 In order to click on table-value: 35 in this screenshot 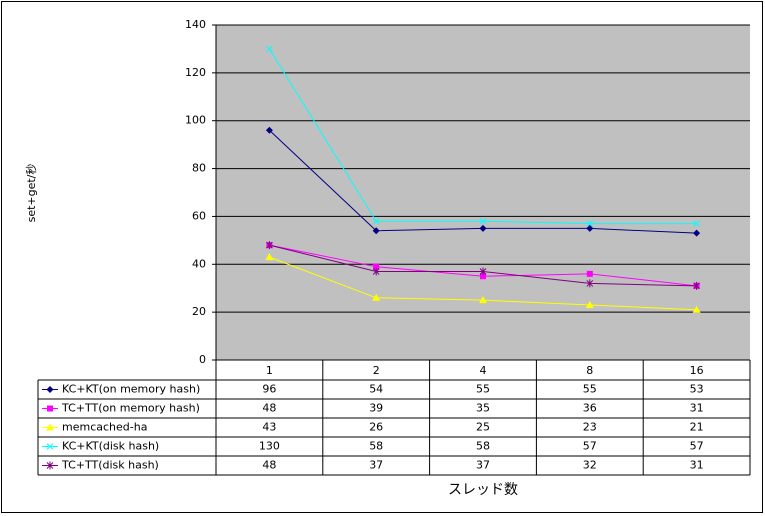, I will do `click(483, 408)`.